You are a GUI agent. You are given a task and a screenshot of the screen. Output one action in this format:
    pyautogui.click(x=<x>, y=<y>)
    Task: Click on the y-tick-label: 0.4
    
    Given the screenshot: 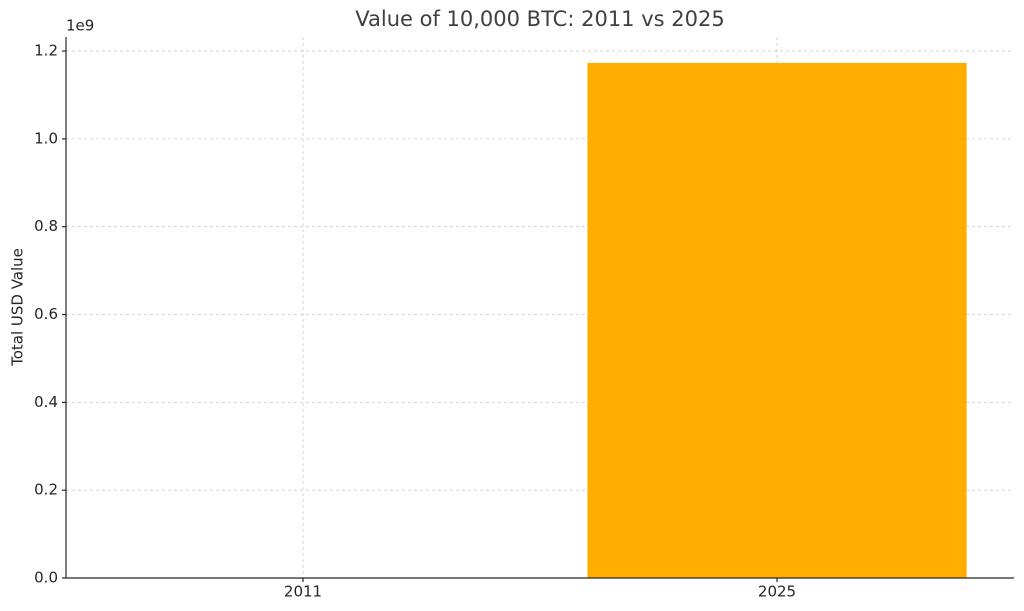 What is the action you would take?
    pyautogui.click(x=46, y=402)
    